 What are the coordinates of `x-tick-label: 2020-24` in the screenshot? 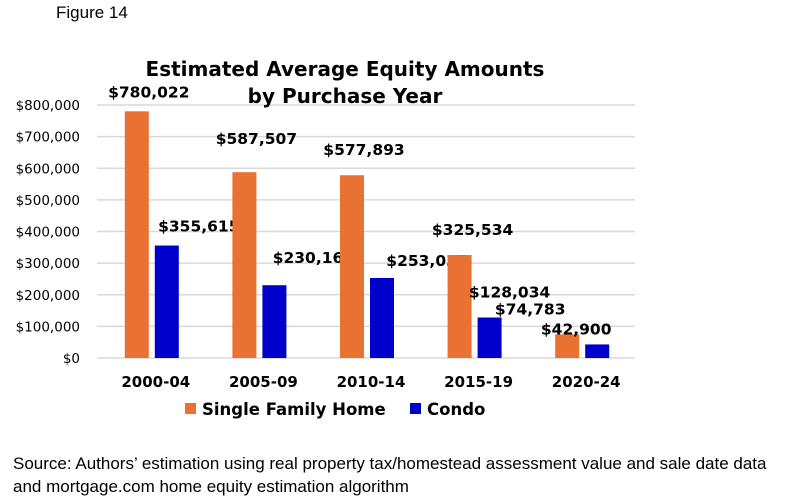 It's located at (586, 382).